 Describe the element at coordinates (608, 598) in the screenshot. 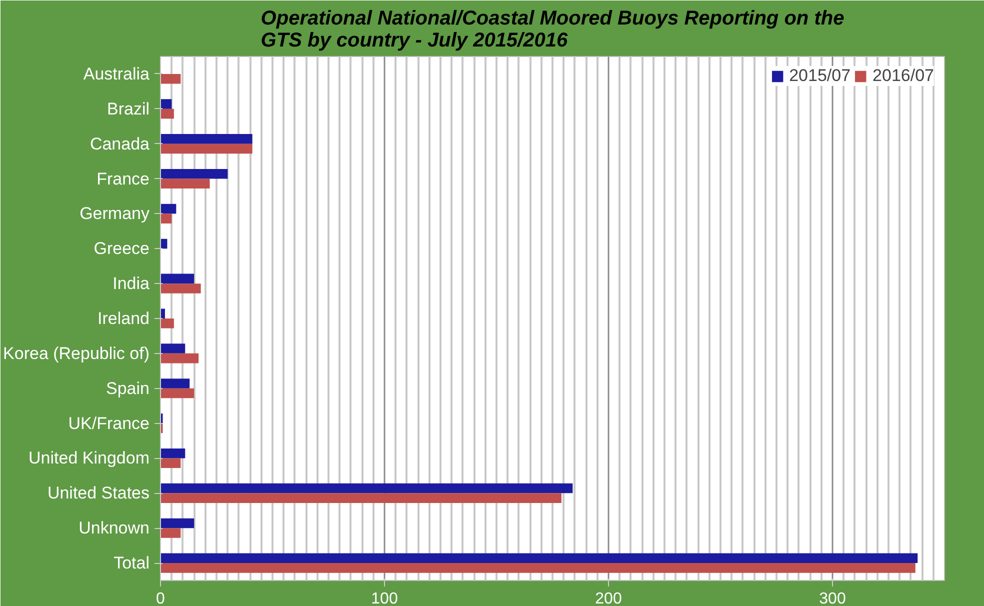

I see `x-tick-label: 200` at that location.